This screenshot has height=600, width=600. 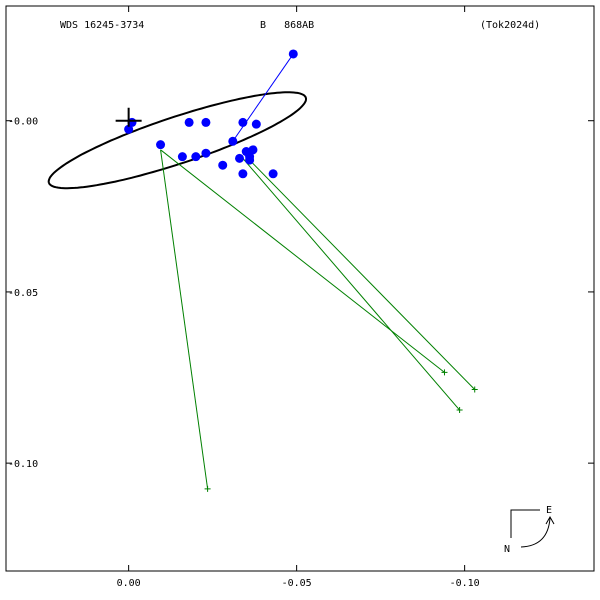 I want to click on compass-arc, so click(x=535, y=532).